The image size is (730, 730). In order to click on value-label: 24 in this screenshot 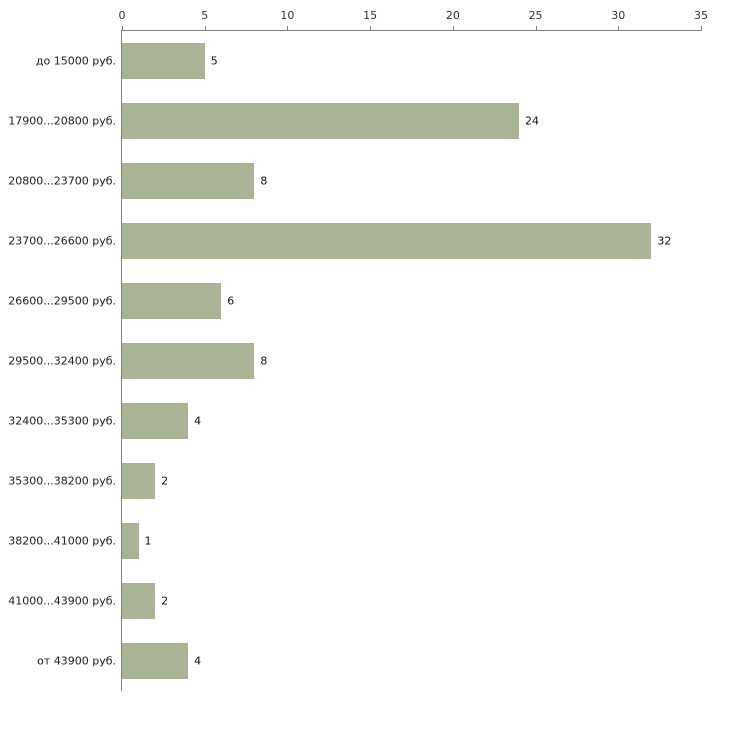, I will do `click(532, 121)`.